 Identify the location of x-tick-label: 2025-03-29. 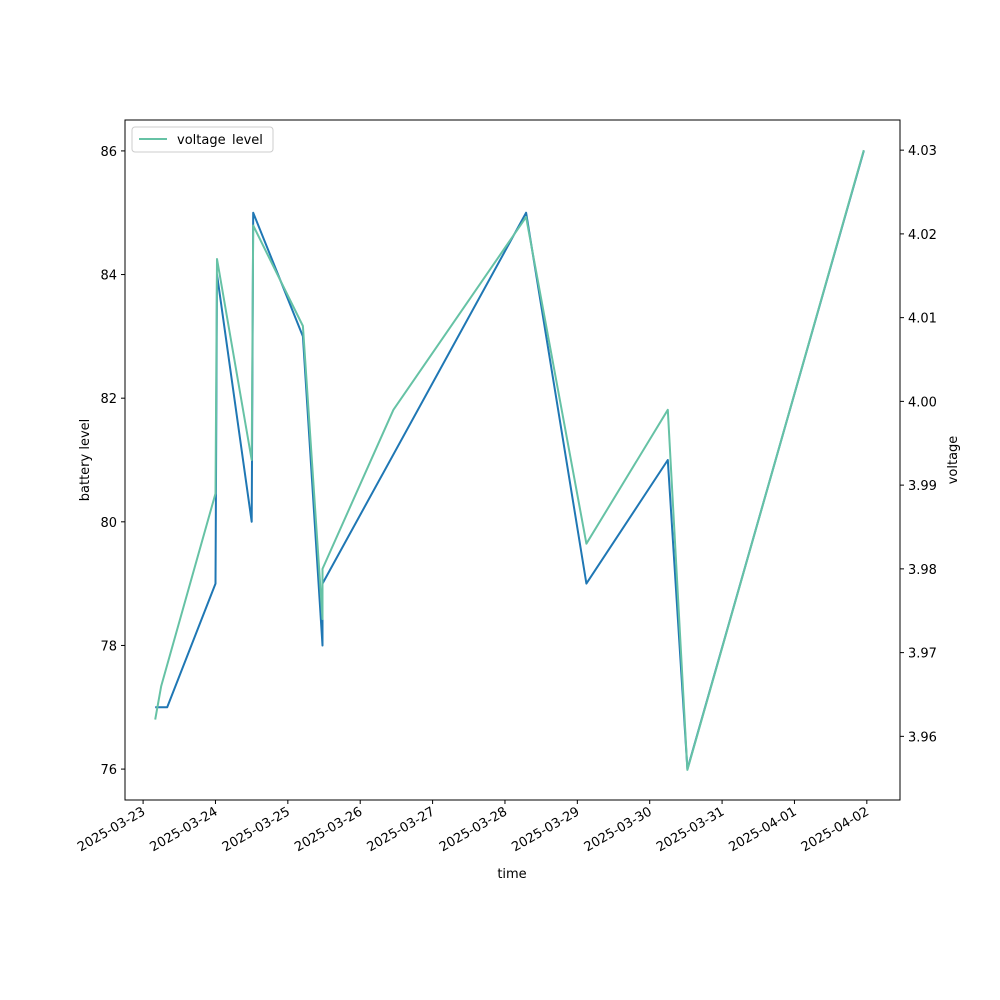
(545, 829).